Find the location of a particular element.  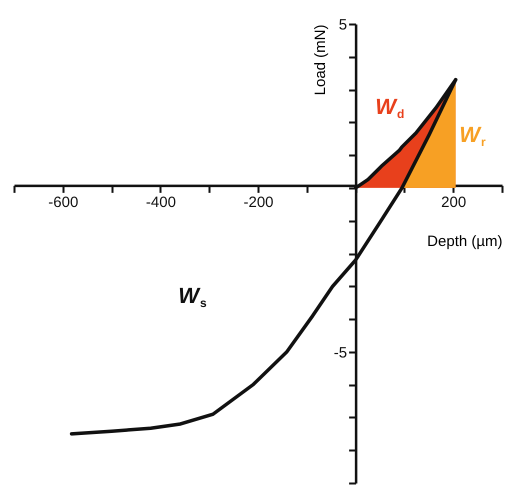

x-tick-label: 200 is located at coordinates (453, 202).